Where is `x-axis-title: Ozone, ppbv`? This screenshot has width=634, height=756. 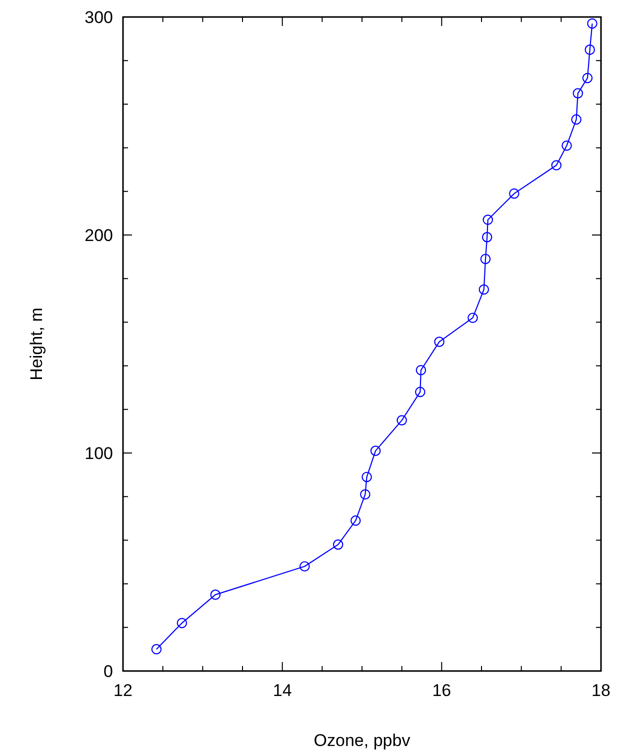 x-axis-title: Ozone, ppbv is located at coordinates (362, 740).